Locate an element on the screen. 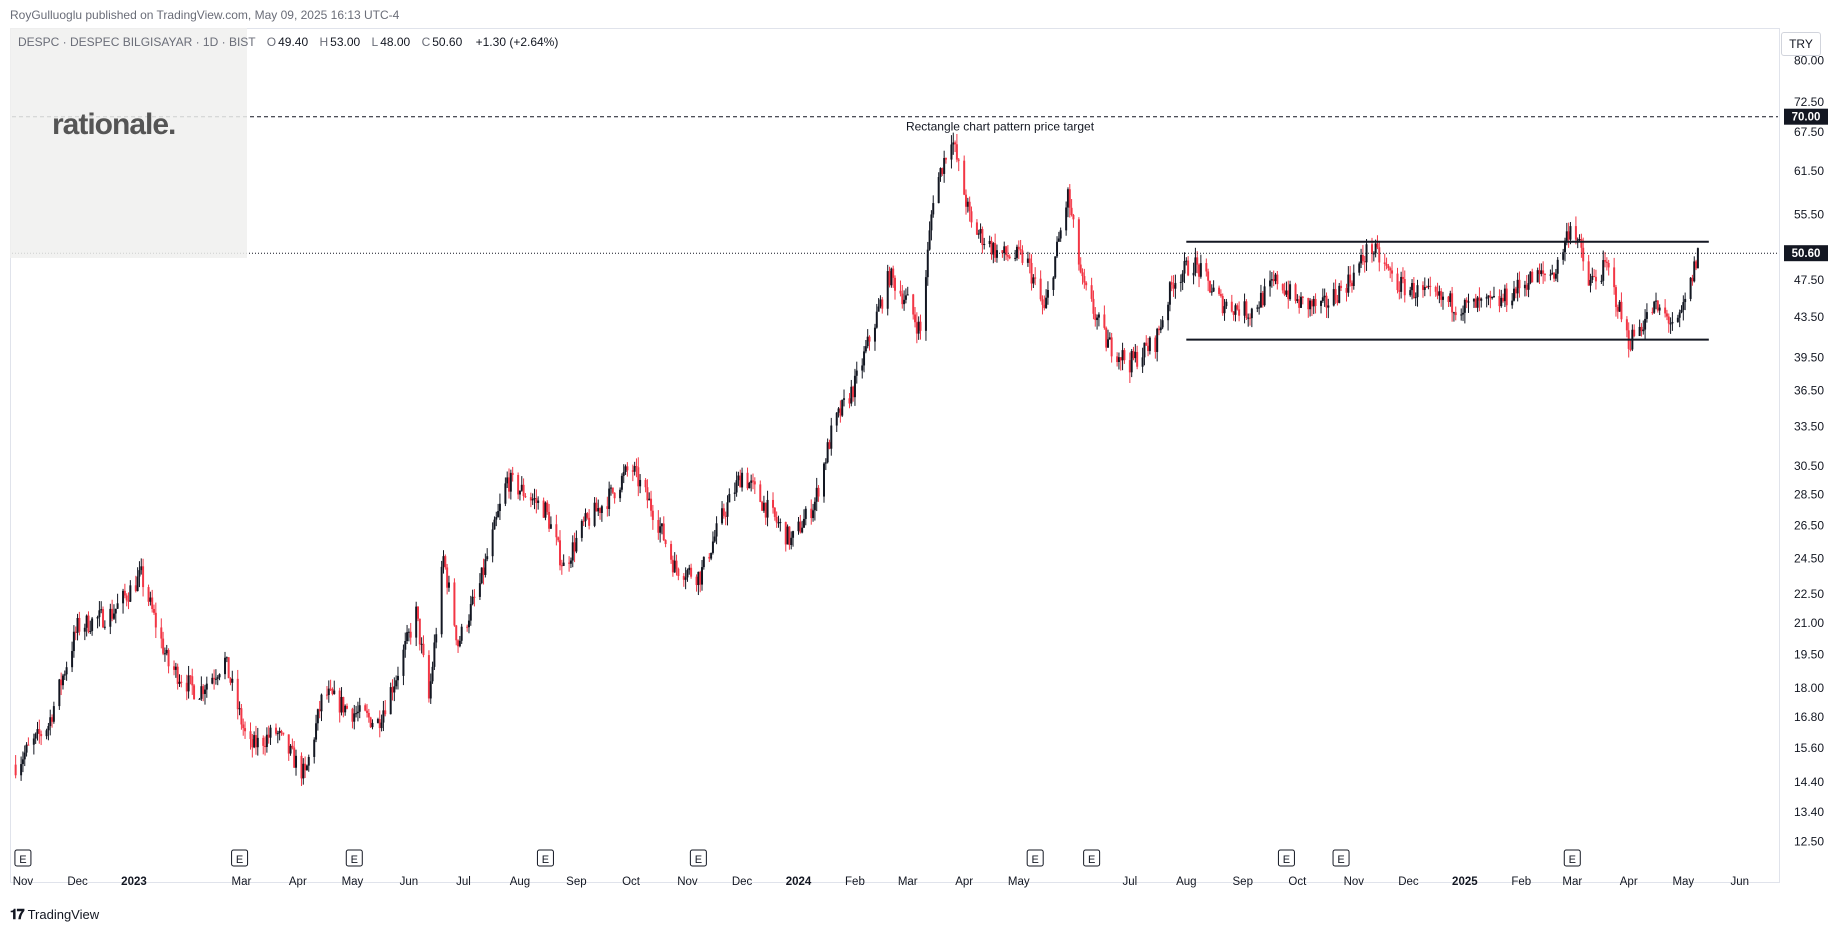 The width and height of the screenshot is (1835, 931). x-tick-label: Feb is located at coordinates (1521, 882).